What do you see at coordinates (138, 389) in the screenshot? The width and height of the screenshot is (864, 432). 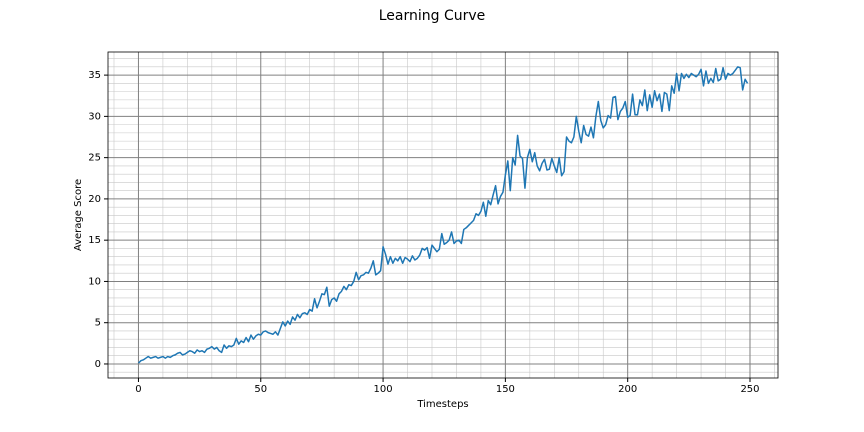 I see `x-tick-label: 0` at bounding box center [138, 389].